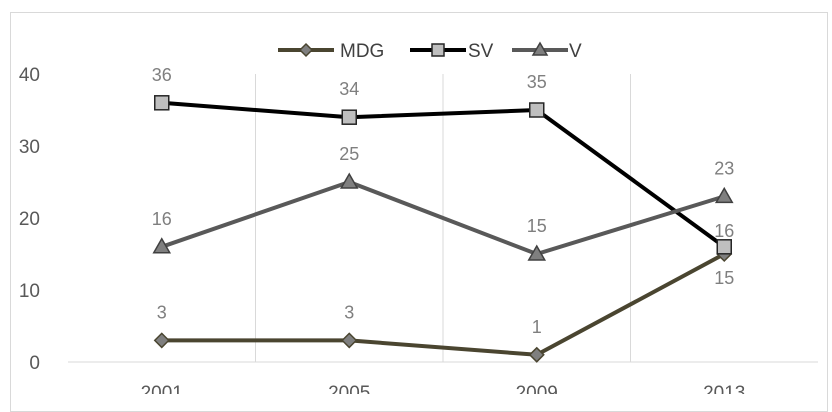 The height and width of the screenshot is (412, 832). What do you see at coordinates (724, 388) in the screenshot?
I see `x-tick-label: 2013` at bounding box center [724, 388].